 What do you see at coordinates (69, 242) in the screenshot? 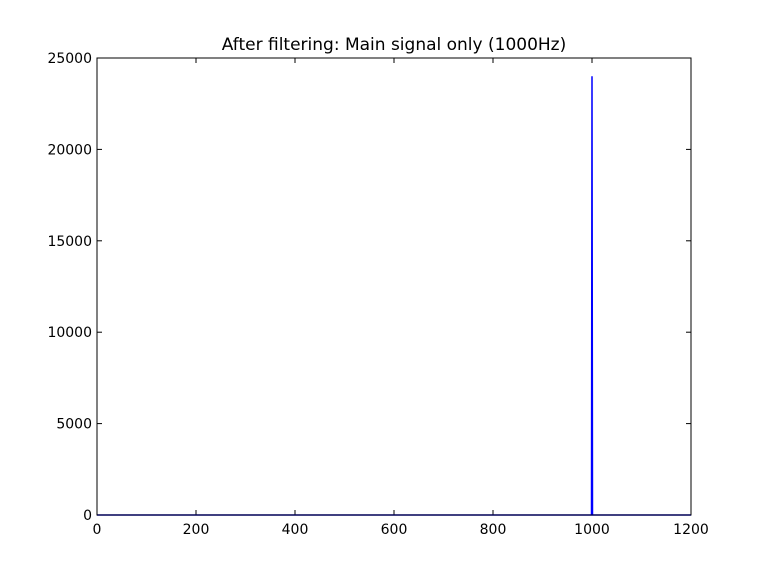
I see `y-tick-label: 15000` at bounding box center [69, 242].